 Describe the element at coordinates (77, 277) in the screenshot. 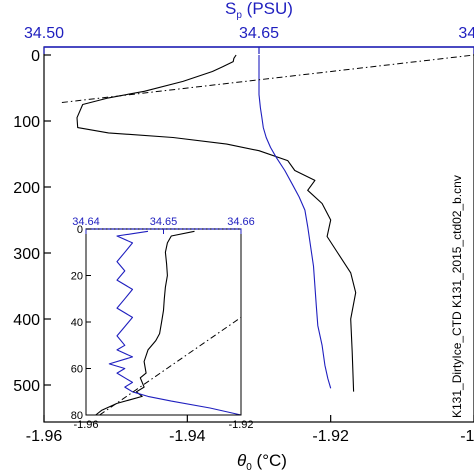

I see `inset-y-tick-label: 20` at that location.